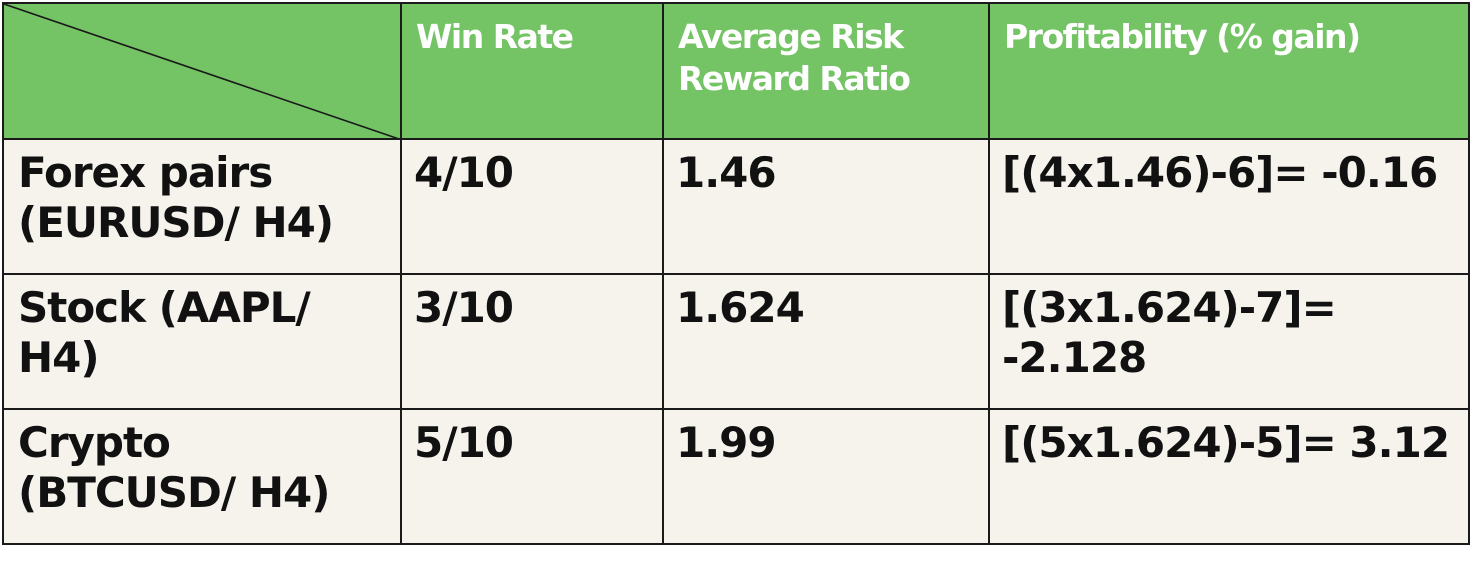 The width and height of the screenshot is (1473, 567). What do you see at coordinates (532, 71) in the screenshot?
I see `header-win-rate: Win Rate` at bounding box center [532, 71].